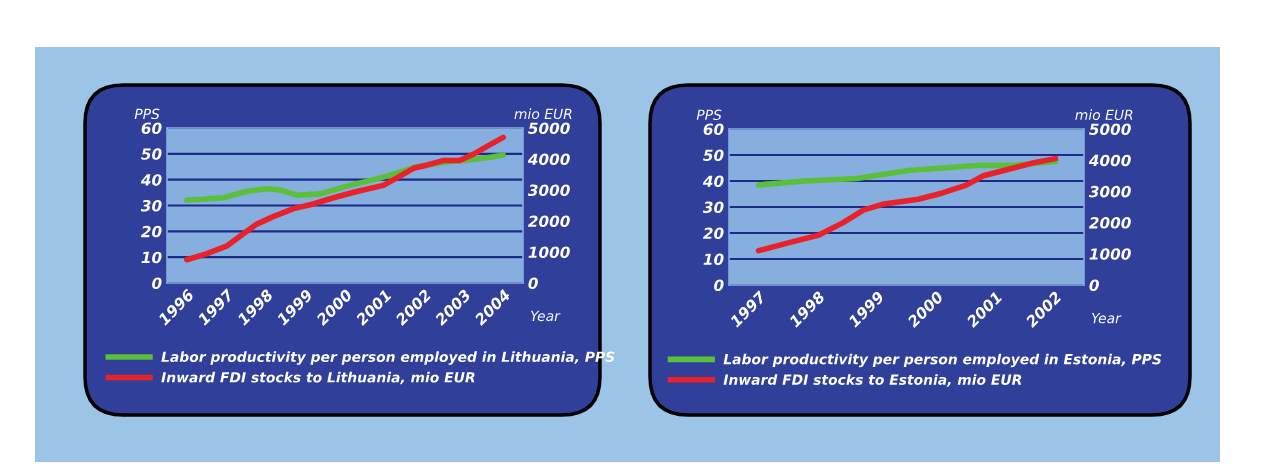 Image resolution: width=1277 pixels, height=474 pixels. I want to click on legend-label: Labor productivity per person employed in Lithuania, PPS, so click(388, 358).